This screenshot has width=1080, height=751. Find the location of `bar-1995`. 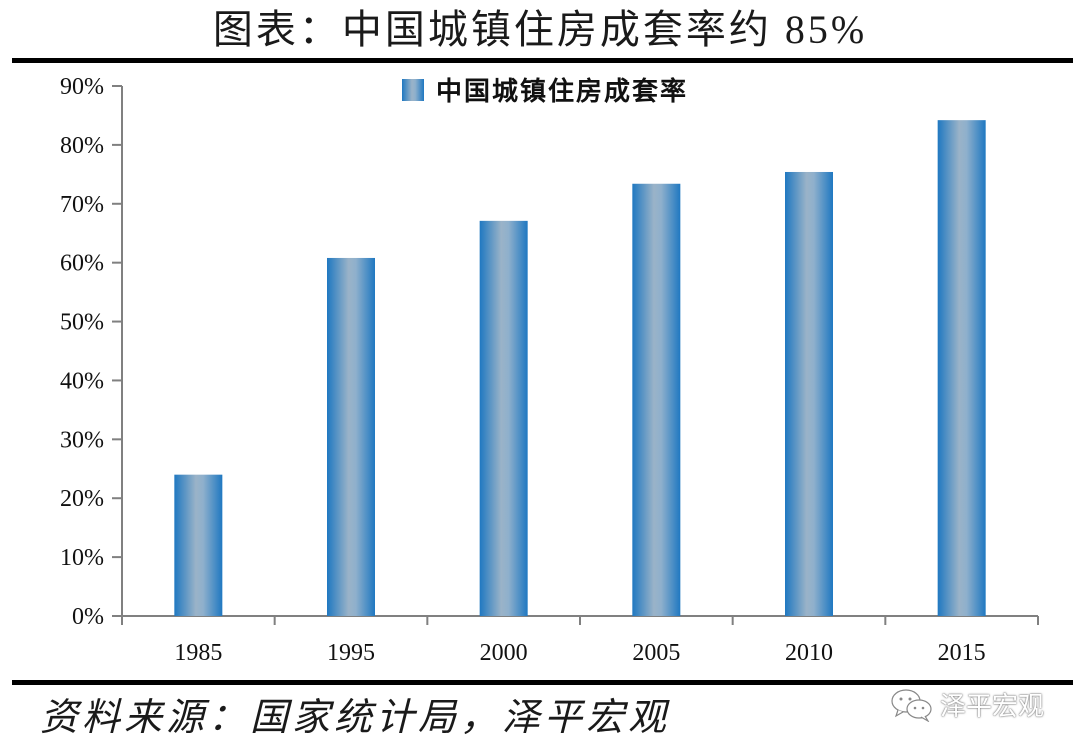

bar-1995 is located at coordinates (351, 436).